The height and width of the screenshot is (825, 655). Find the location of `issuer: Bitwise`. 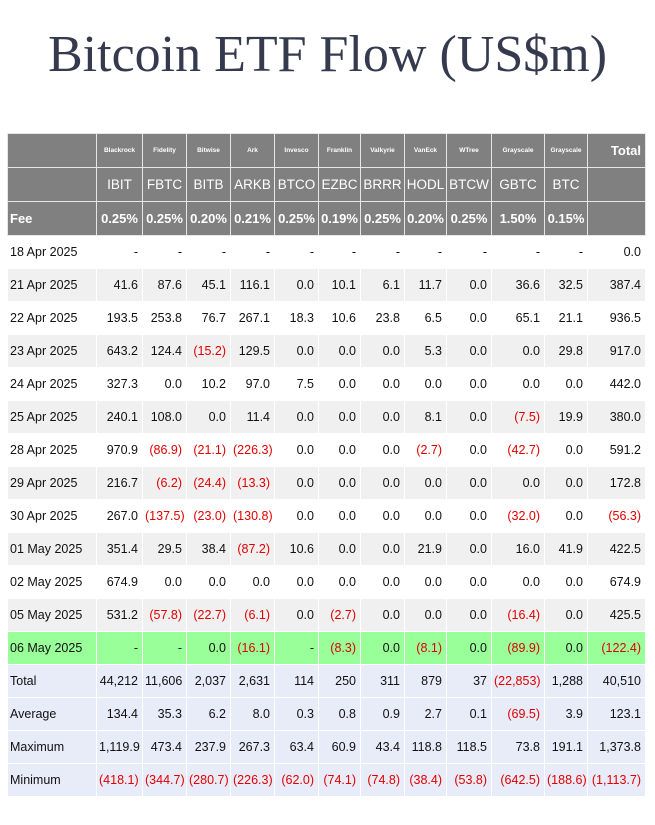

issuer: Bitwise is located at coordinates (208, 150).